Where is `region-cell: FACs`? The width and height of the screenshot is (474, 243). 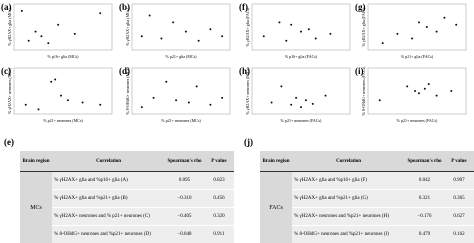
region-cell: FACs is located at coordinates (276, 207).